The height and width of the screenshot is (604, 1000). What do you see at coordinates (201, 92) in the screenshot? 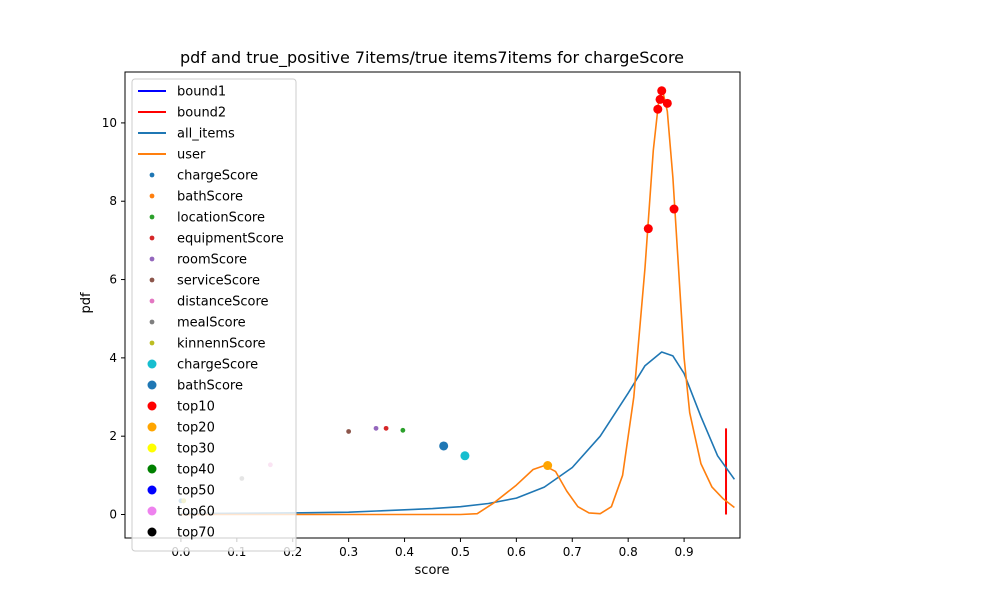
I see `legend-label: bound1` at bounding box center [201, 92].